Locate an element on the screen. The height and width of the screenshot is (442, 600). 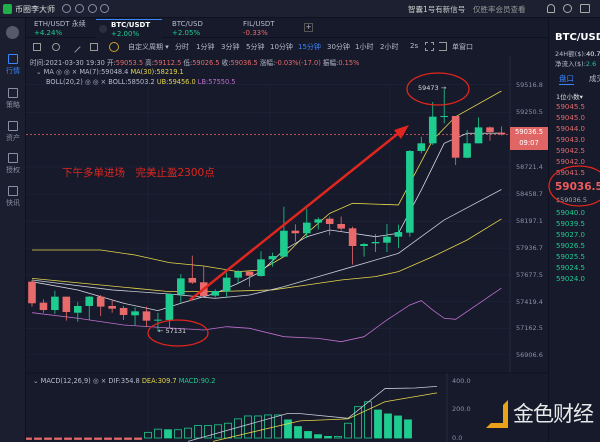
bid-price: 59026.5 is located at coordinates (570, 246).